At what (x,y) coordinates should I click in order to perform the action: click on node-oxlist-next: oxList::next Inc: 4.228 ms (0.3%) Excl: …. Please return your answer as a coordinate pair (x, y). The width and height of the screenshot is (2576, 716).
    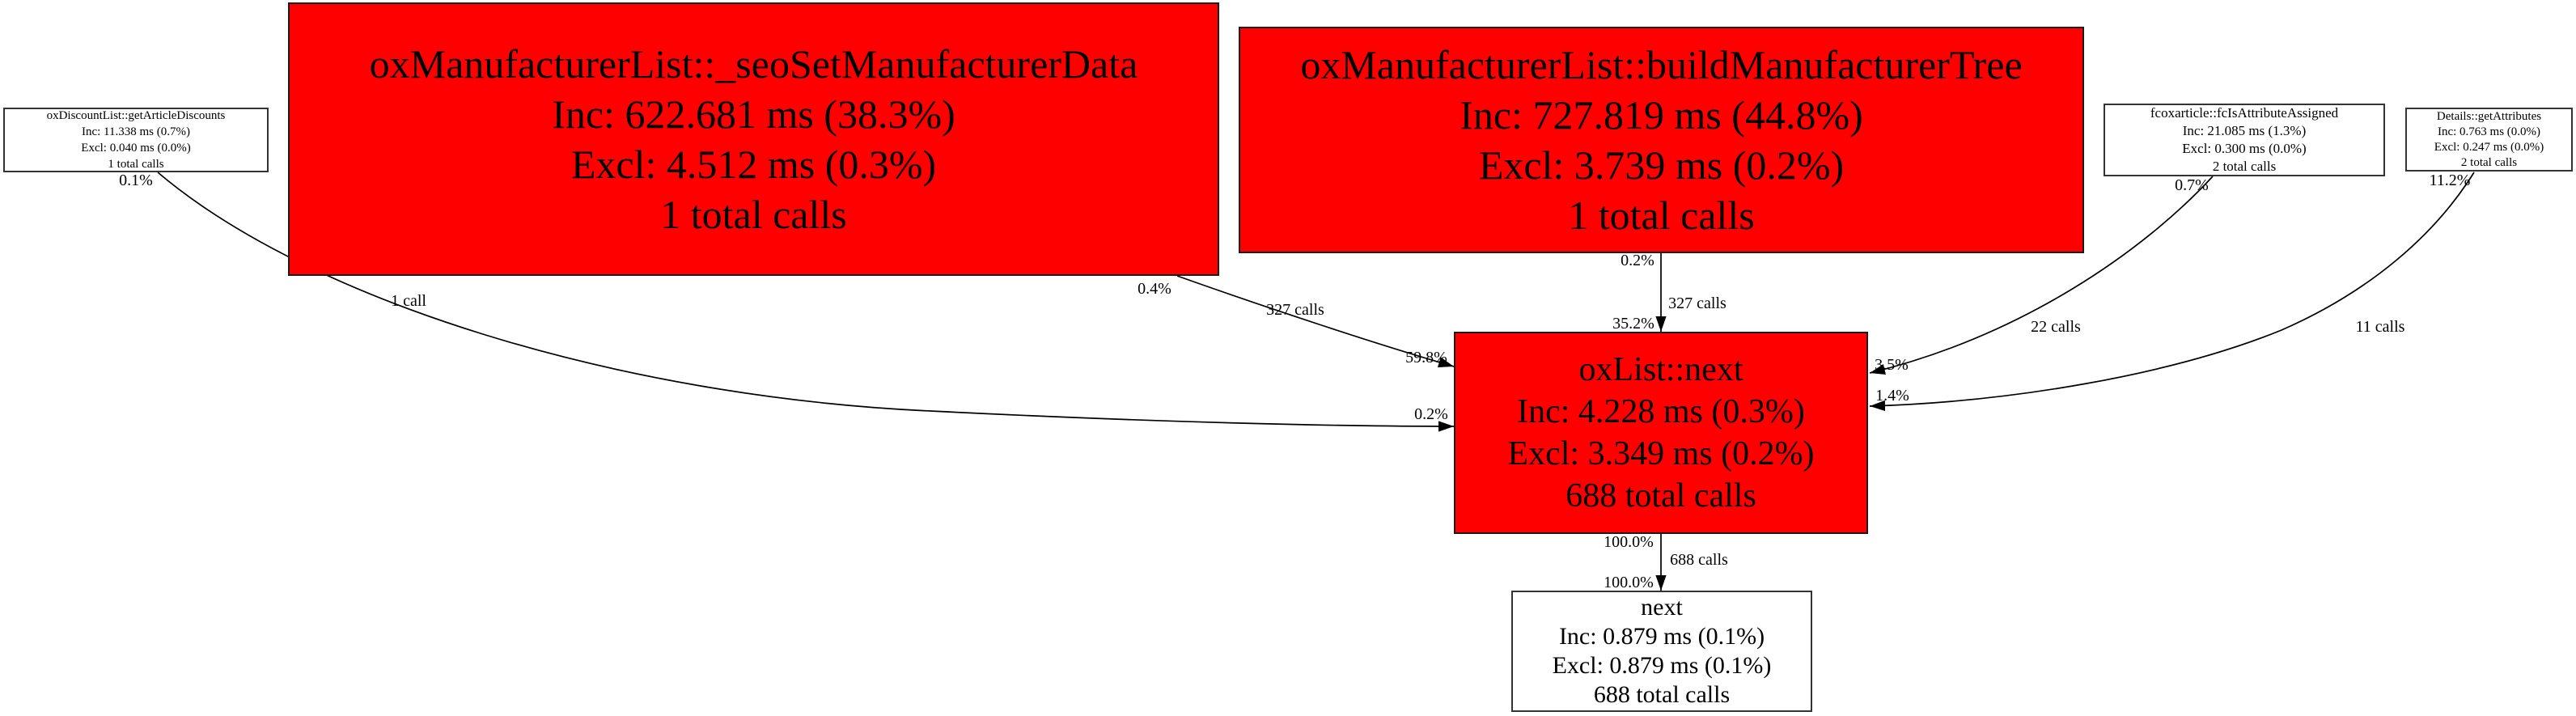
    Looking at the image, I should click on (1661, 433).